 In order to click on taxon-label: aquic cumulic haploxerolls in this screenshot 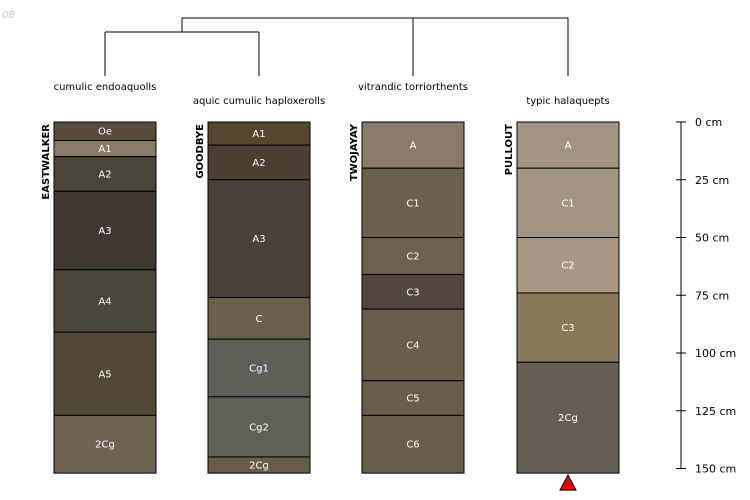, I will do `click(259, 101)`.